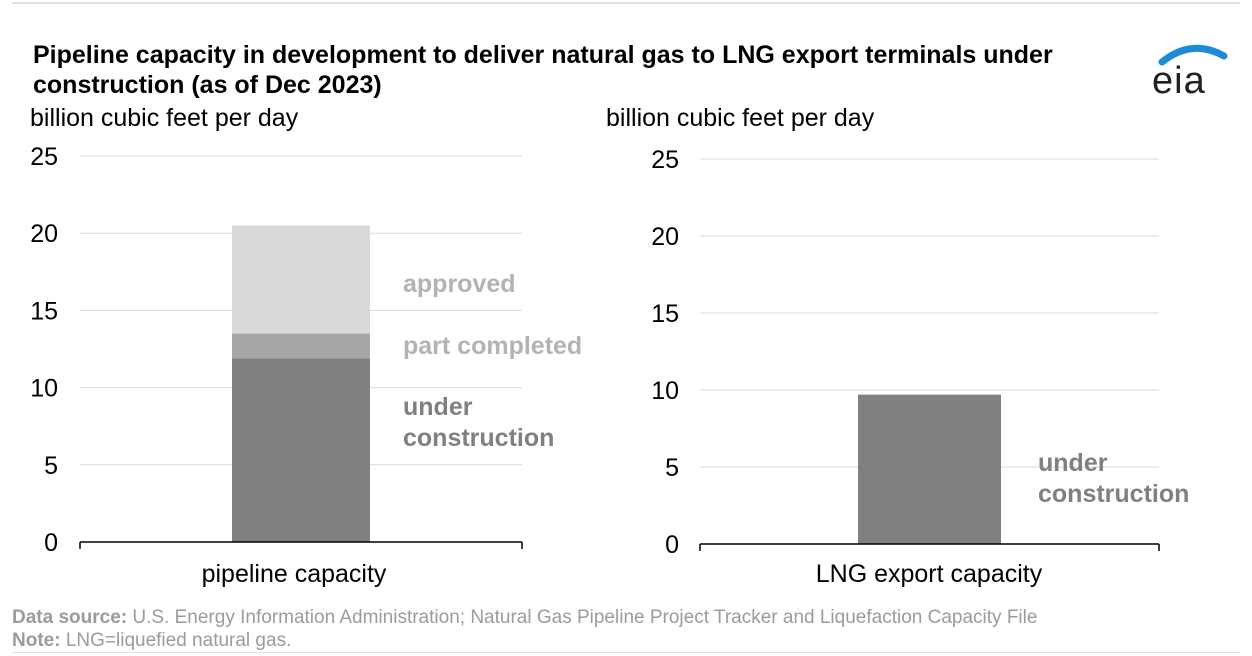 The width and height of the screenshot is (1252, 656). Describe the element at coordinates (70, 617) in the screenshot. I see `source-label: Data source:` at that location.